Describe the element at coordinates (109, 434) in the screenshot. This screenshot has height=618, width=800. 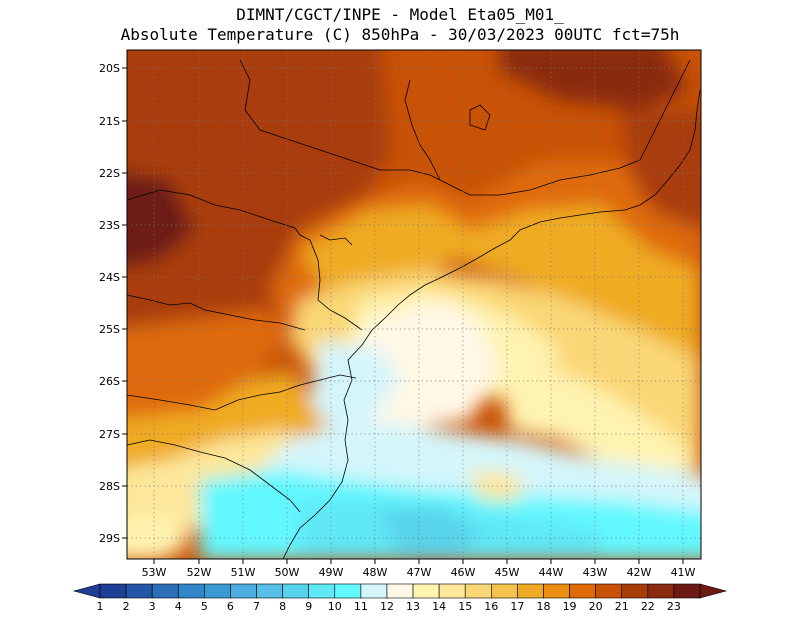
I see `lat-label: 27S` at that location.